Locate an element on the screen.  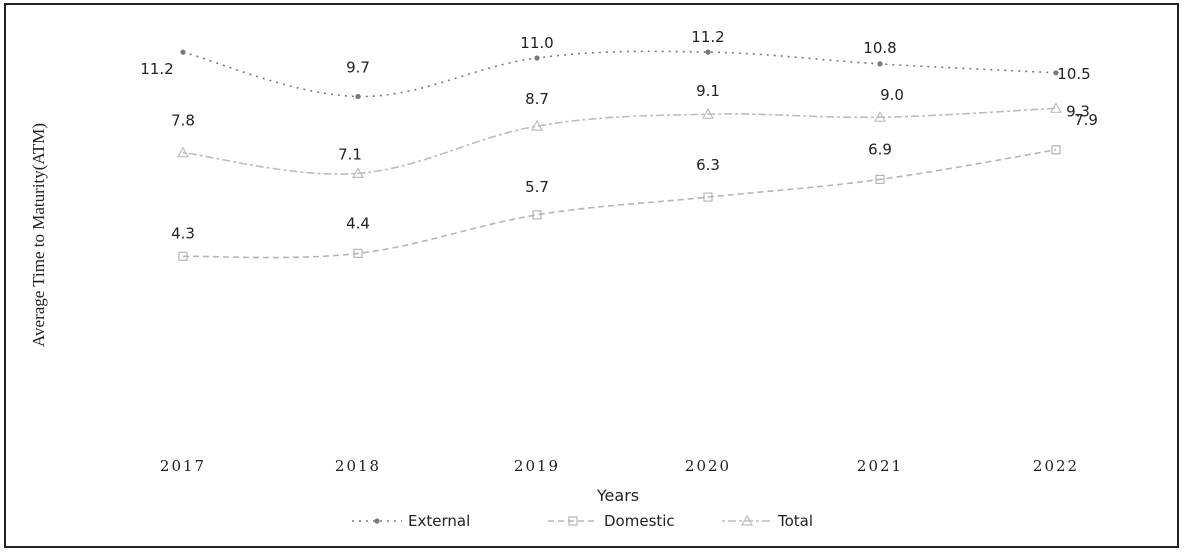
data-label-external-2018: 9.7 is located at coordinates (358, 68).